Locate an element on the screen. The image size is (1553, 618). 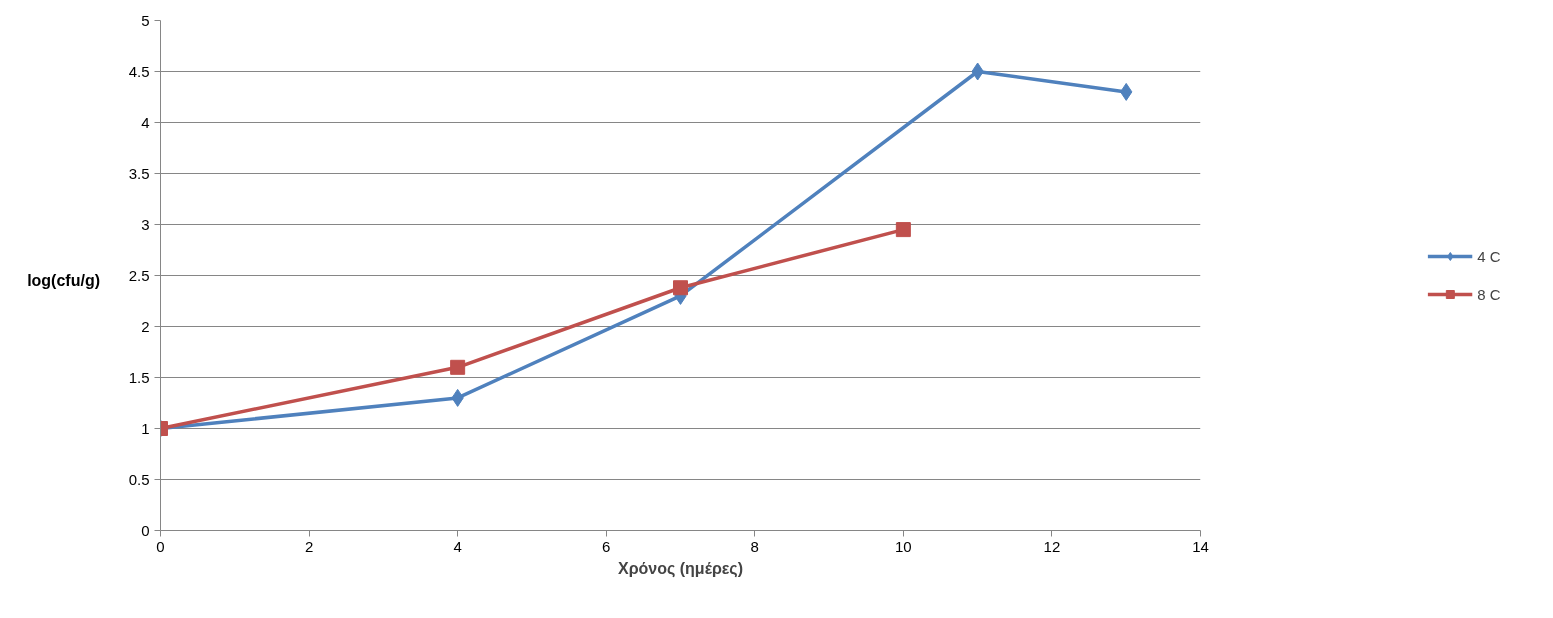
y-tick-label: 4.5 is located at coordinates (139, 71).